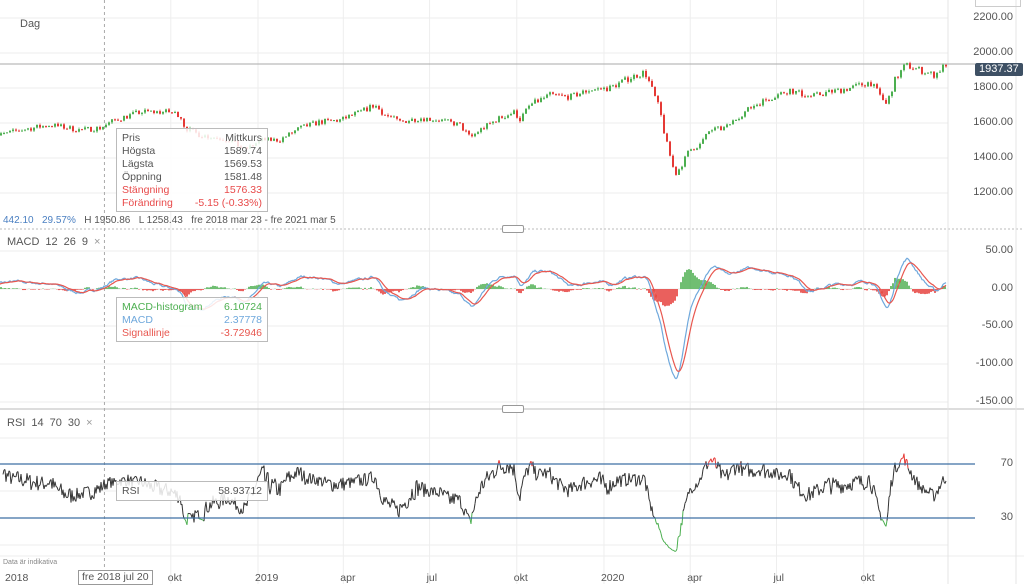  I want to click on macd-hist-label: MACD-histogram, so click(162, 307).